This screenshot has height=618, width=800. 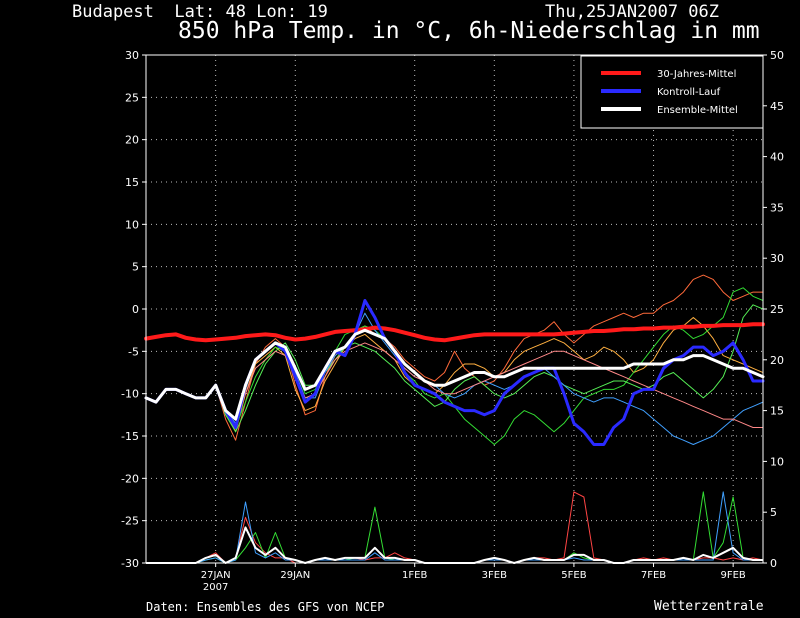 What do you see at coordinates (777, 106) in the screenshot?
I see `y-right-tick-label: 45` at bounding box center [777, 106].